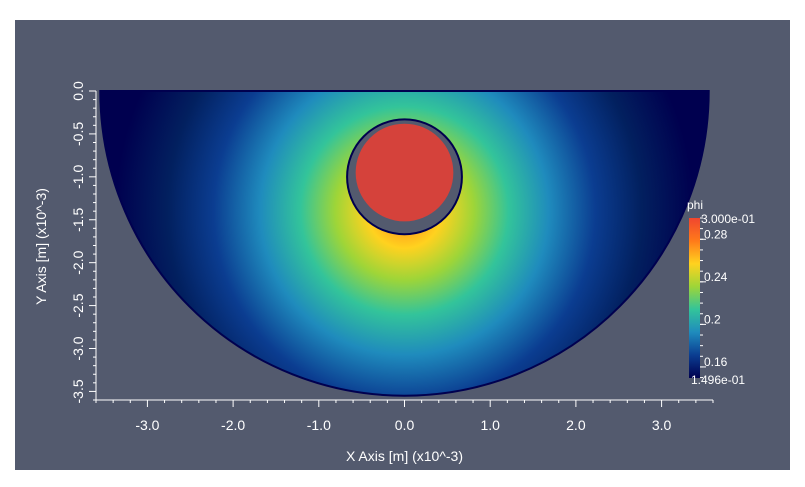  Describe the element at coordinates (716, 234) in the screenshot. I see `colorbar-tick-label: 0.28` at that location.